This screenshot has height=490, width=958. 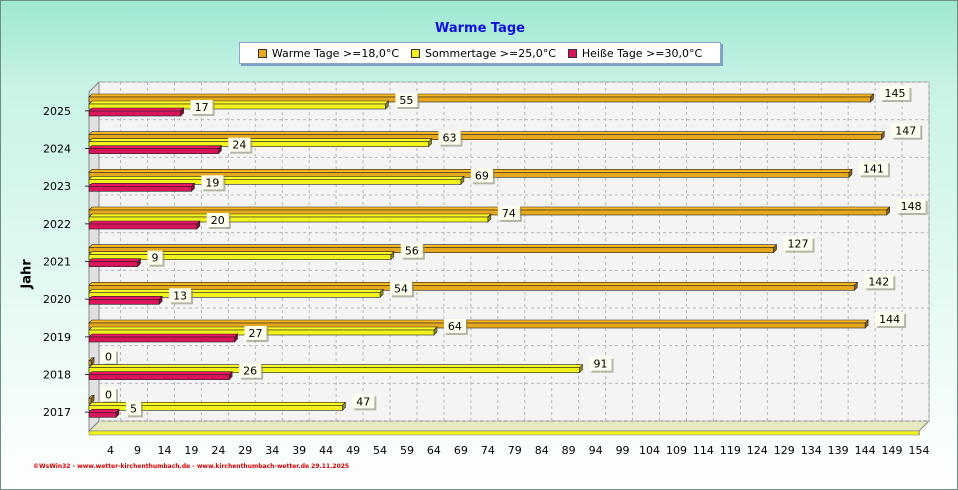 What do you see at coordinates (703, 450) in the screenshot?
I see `x-tick-label: 114` at bounding box center [703, 450].